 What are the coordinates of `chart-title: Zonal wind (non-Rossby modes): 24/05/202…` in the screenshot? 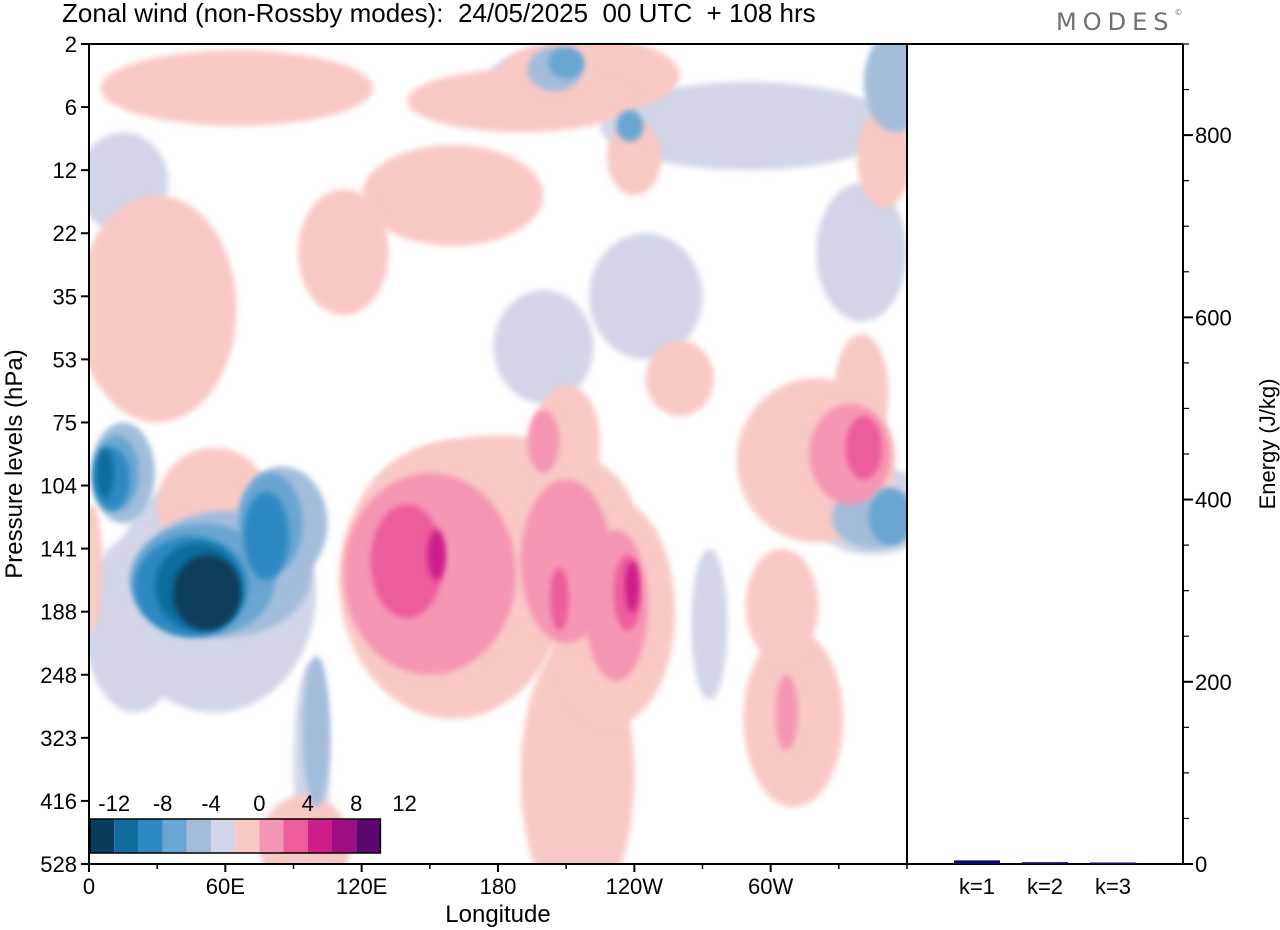 It's located at (439, 14).